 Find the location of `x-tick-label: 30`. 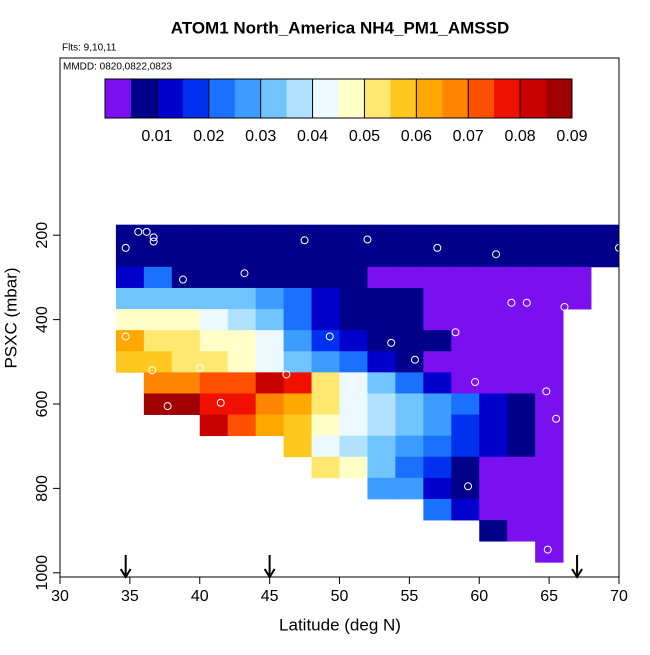

x-tick-label: 30 is located at coordinates (60, 596).